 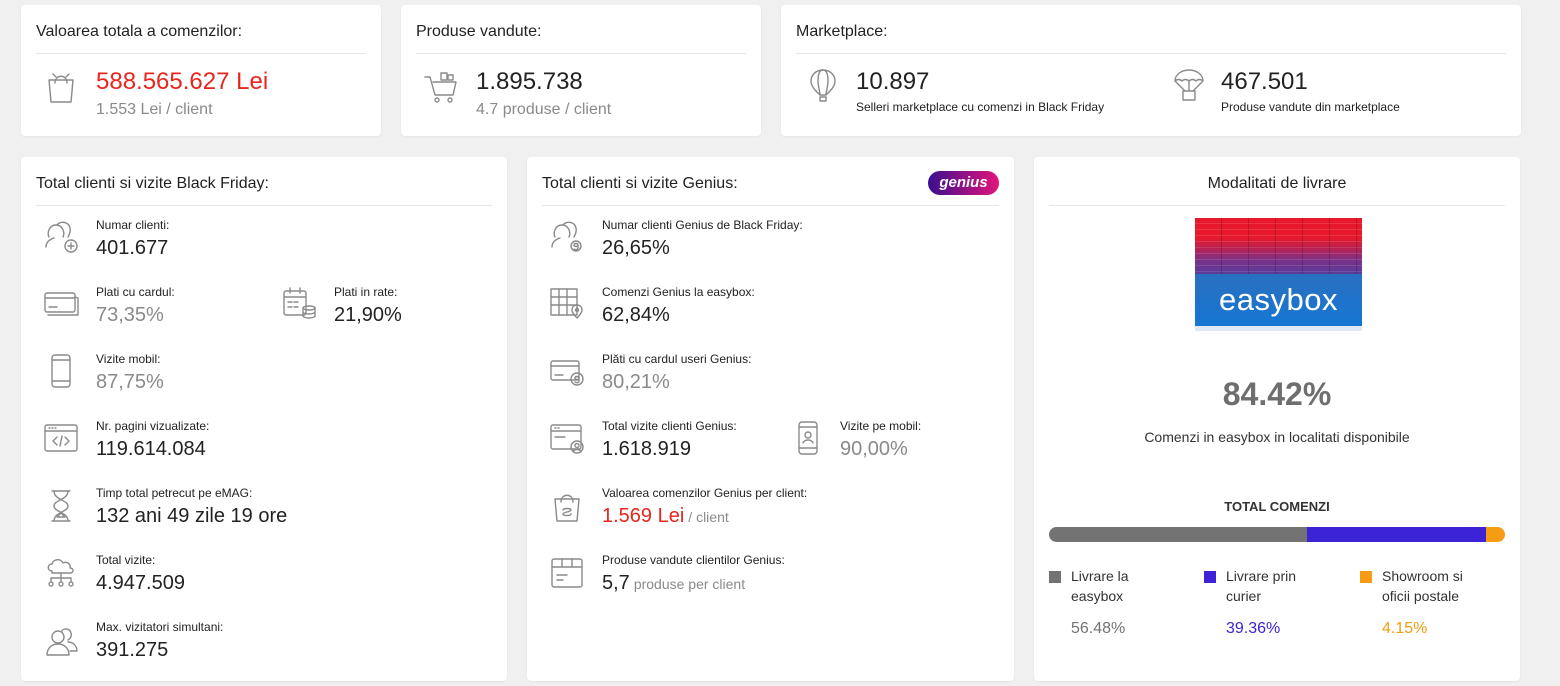 What do you see at coordinates (544, 109) in the screenshot?
I see `products-per-client: 4.7 produse / client` at bounding box center [544, 109].